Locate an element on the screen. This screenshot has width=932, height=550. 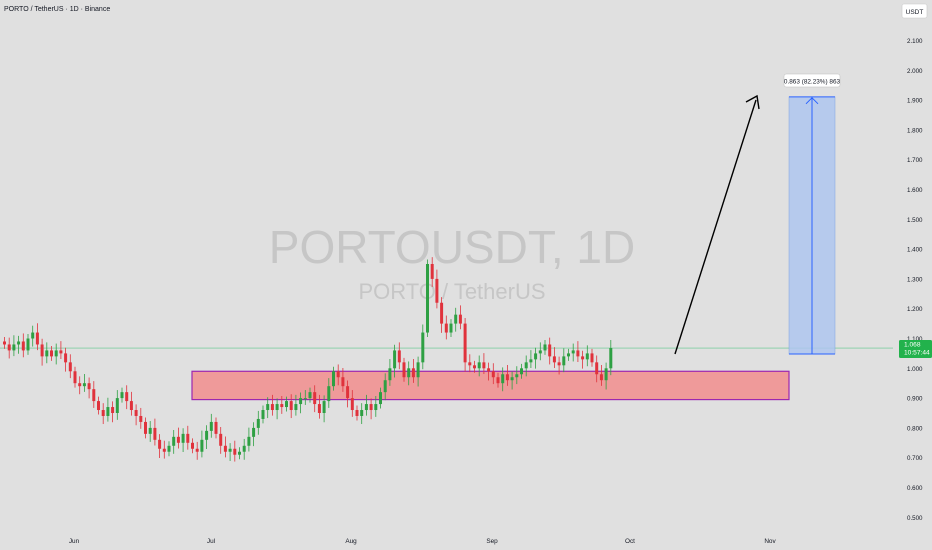
currency-badge-box is located at coordinates (914, 11).